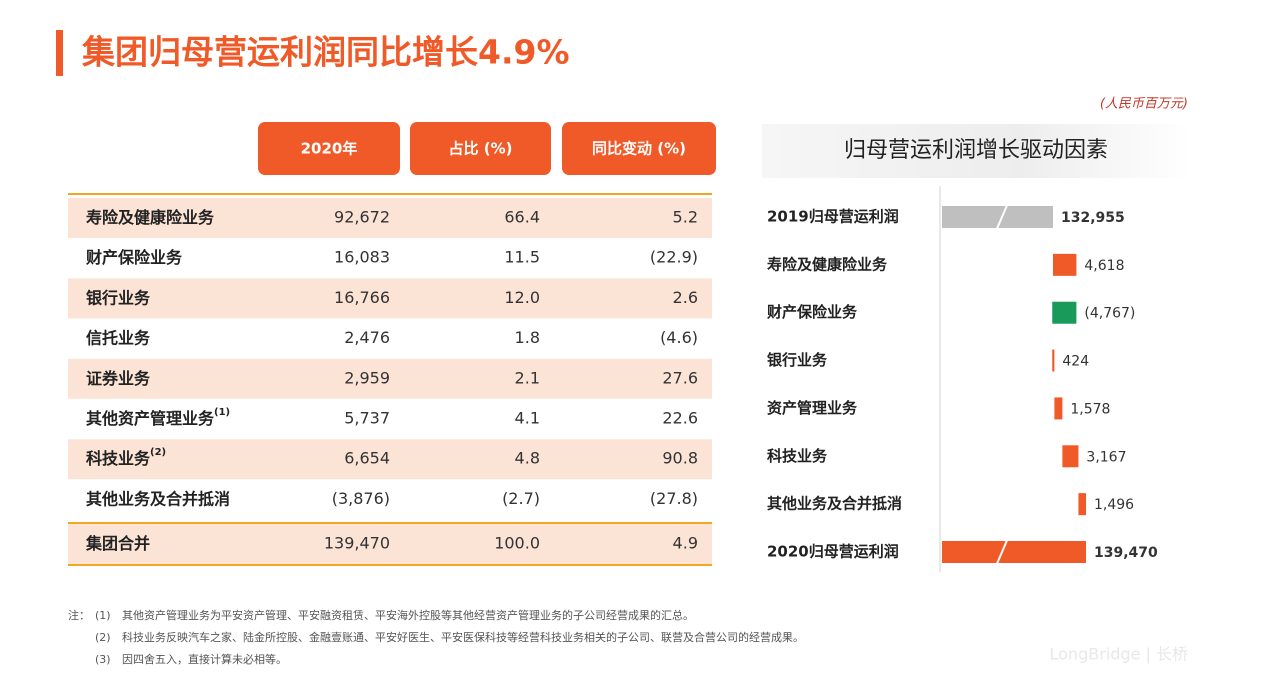 This screenshot has height=692, width=1278. What do you see at coordinates (827, 264) in the screenshot?
I see `category-label: 寿险及健康险业务` at bounding box center [827, 264].